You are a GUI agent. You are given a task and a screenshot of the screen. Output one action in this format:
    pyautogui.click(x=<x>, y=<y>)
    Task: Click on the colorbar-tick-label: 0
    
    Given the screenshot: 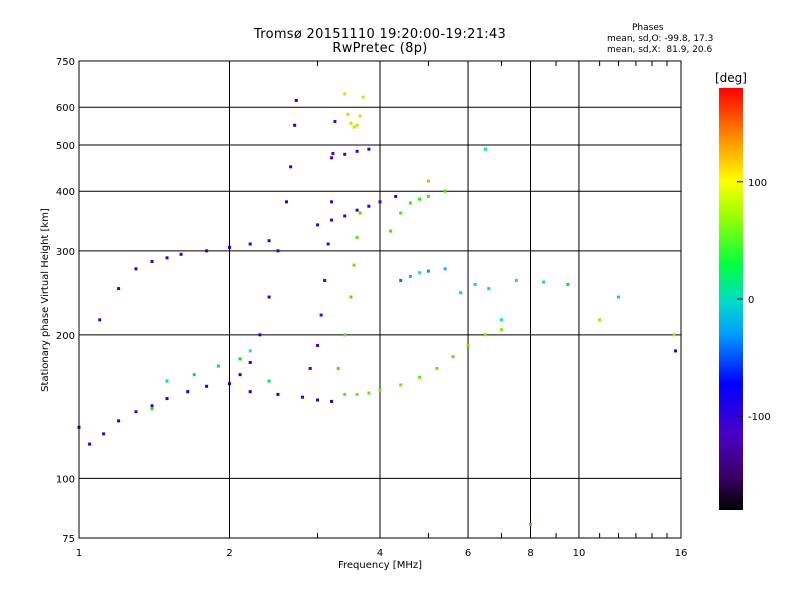 What is the action you would take?
    pyautogui.click(x=751, y=300)
    